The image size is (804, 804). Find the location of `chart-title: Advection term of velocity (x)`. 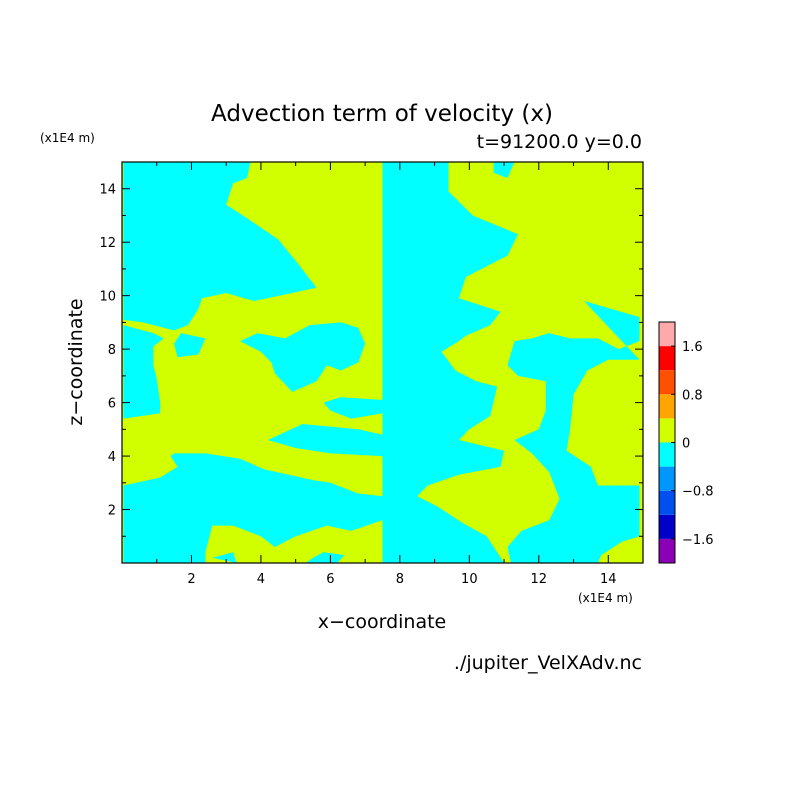

chart-title: Advection term of velocity (x) is located at coordinates (382, 114).